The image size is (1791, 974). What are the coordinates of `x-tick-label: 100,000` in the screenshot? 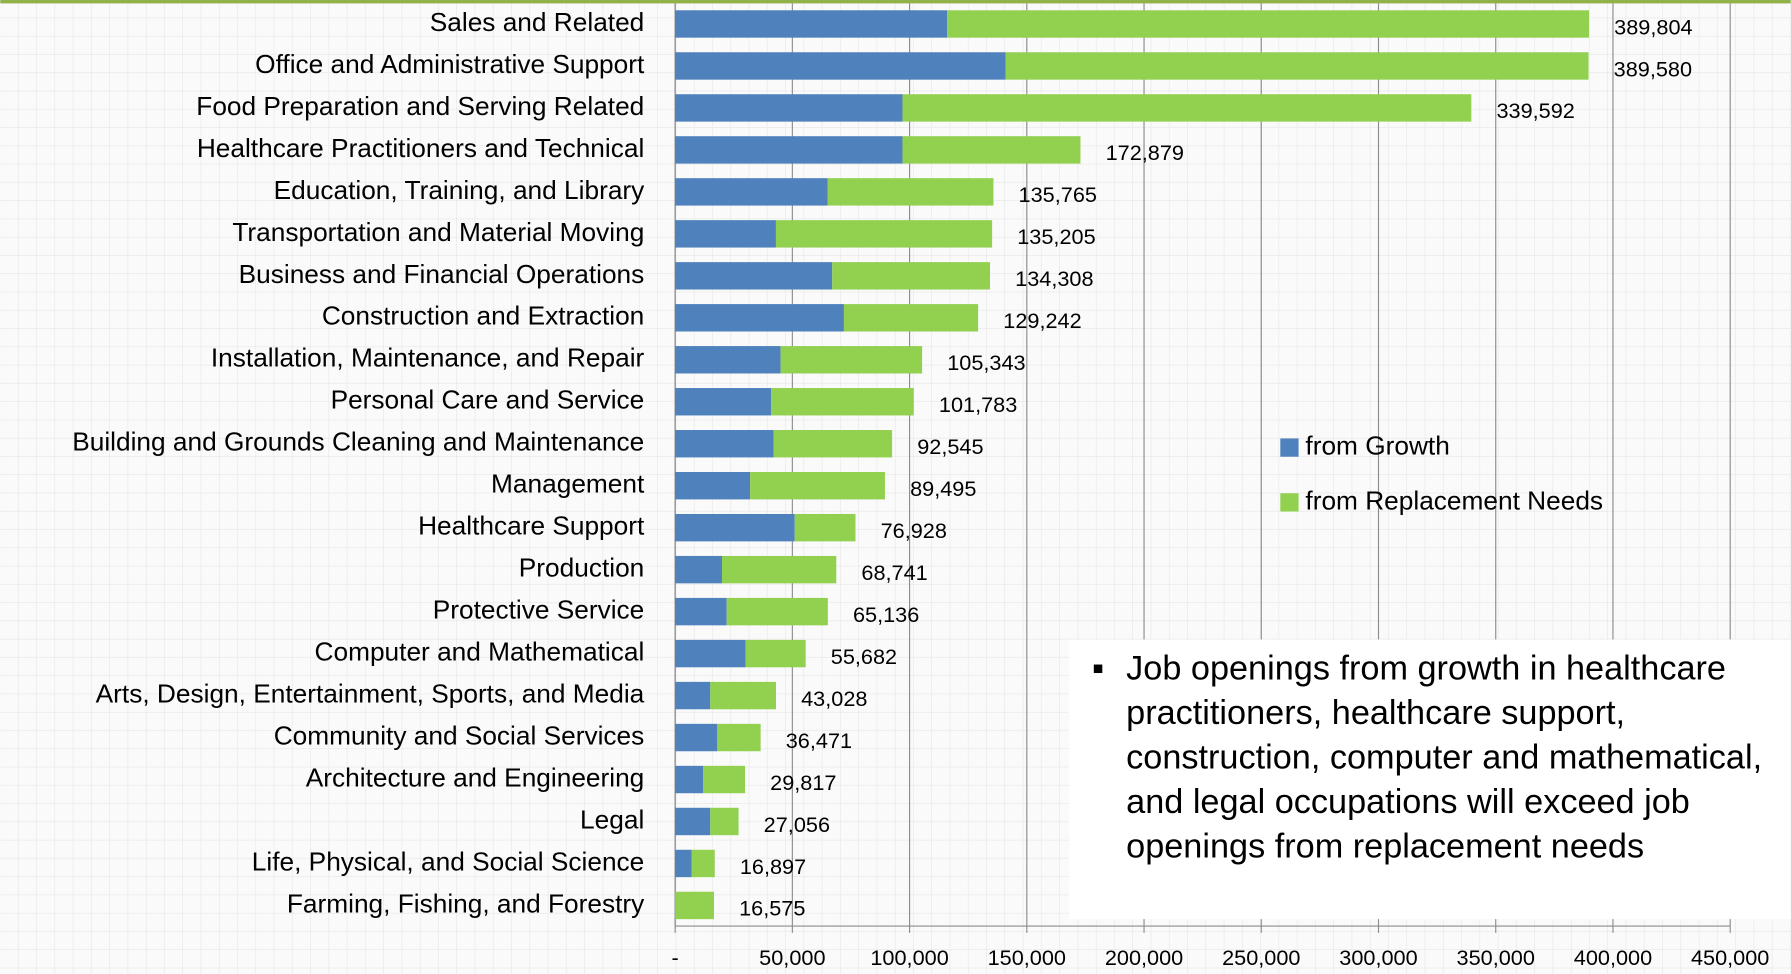 It's located at (909, 957).